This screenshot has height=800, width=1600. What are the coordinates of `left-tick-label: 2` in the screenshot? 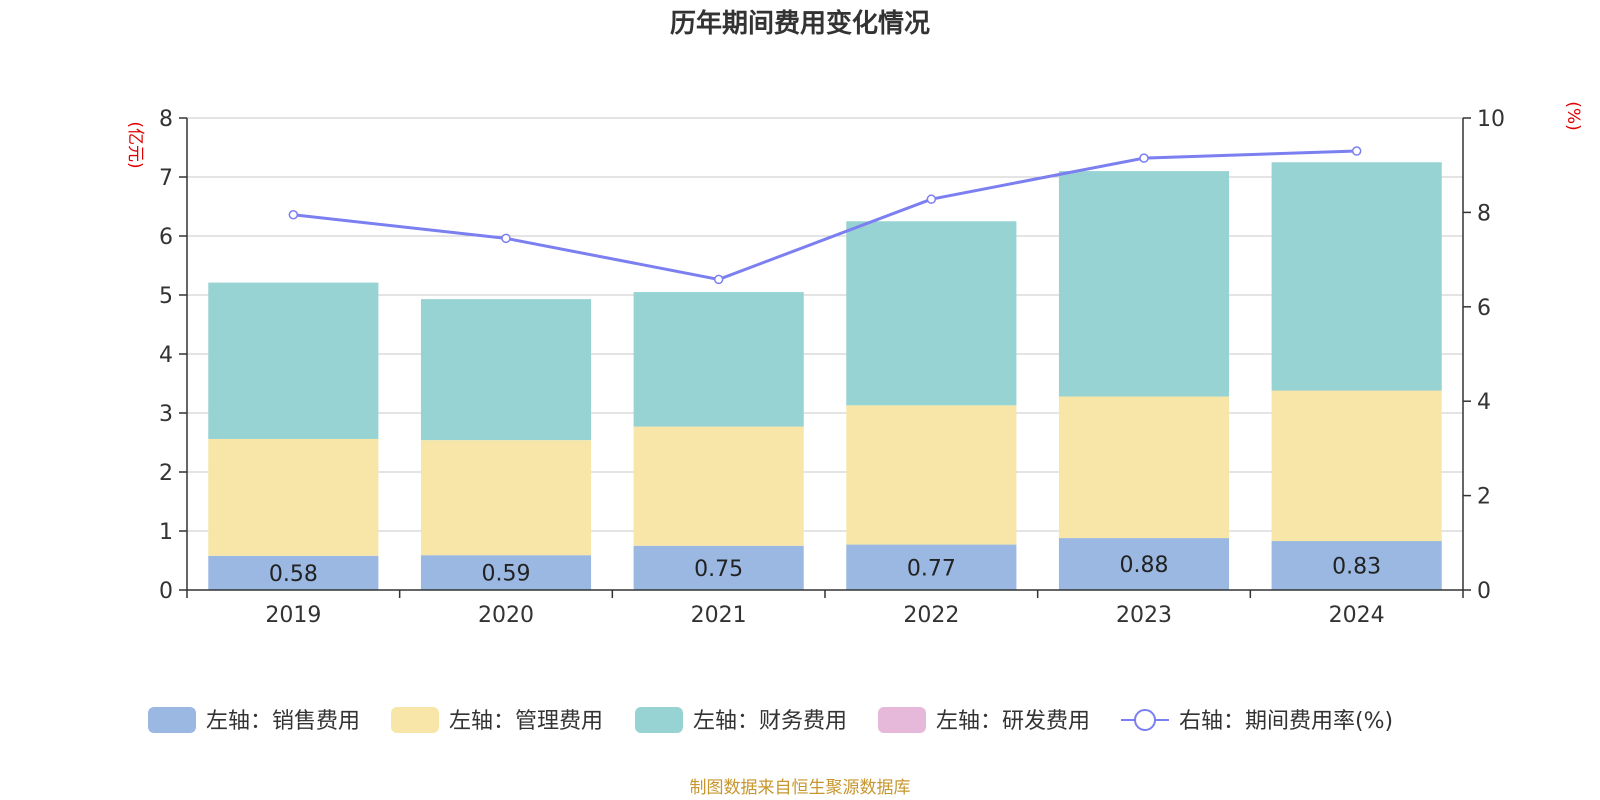 It's located at (166, 473).